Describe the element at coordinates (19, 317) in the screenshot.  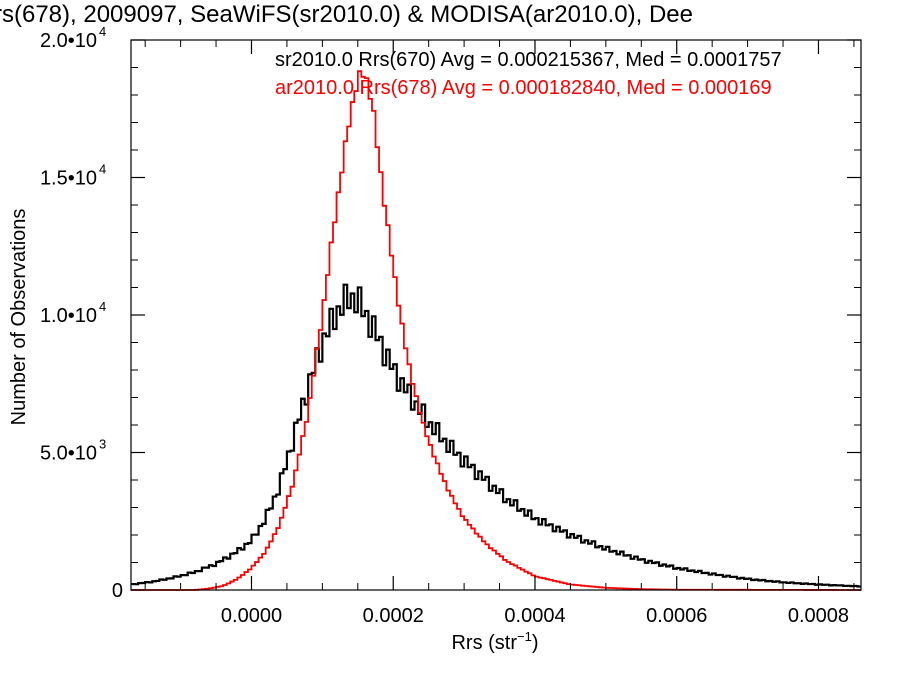
I see `y-axis-label: Number of Observations` at that location.